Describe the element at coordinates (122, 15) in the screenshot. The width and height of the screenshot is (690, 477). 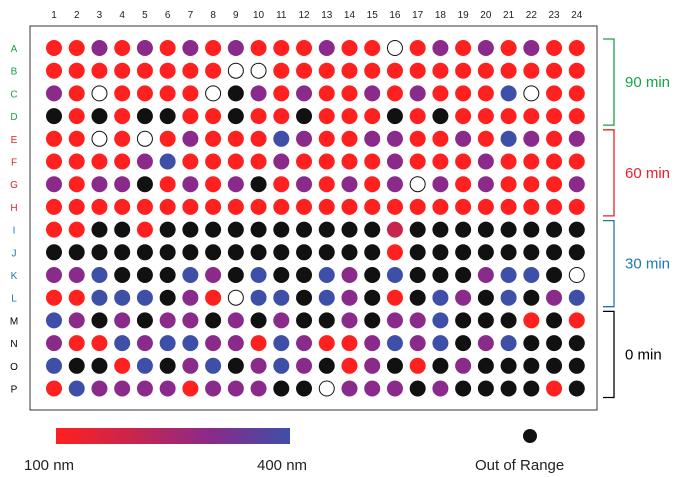
I see `column-label: 4` at that location.